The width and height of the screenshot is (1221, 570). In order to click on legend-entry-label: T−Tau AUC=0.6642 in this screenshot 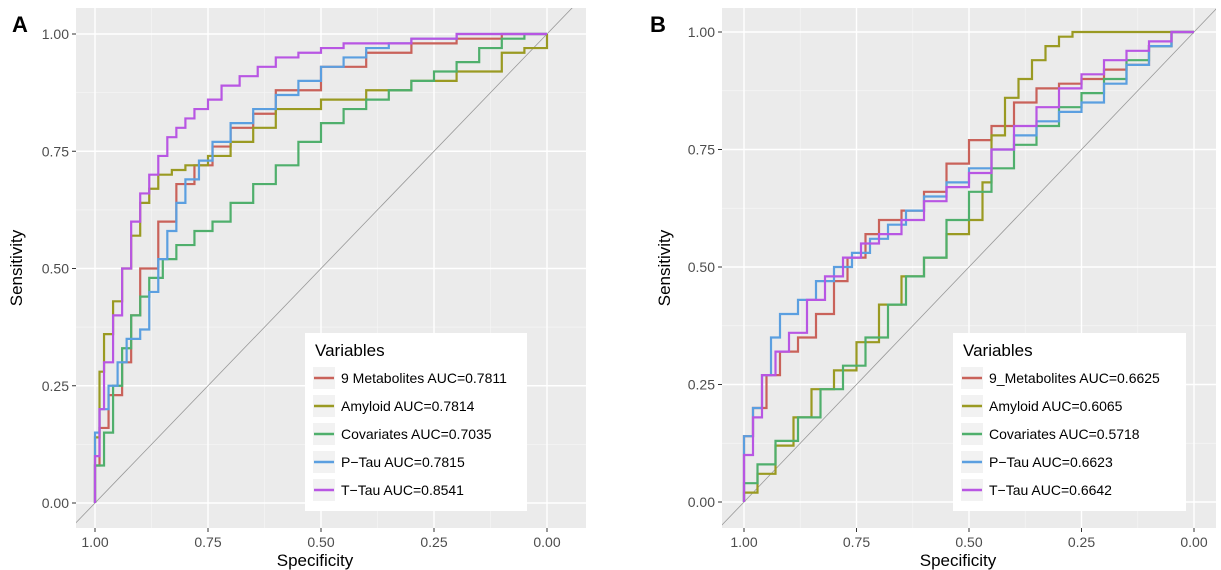, I will do `click(1050, 490)`.